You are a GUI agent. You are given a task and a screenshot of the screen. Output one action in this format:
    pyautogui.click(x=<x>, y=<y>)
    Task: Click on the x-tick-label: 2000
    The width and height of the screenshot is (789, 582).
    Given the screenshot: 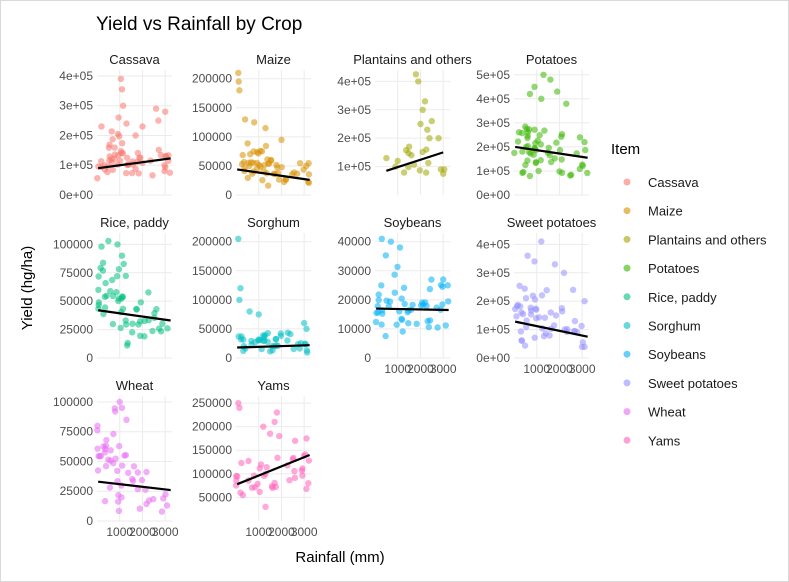 What is the action you would take?
    pyautogui.click(x=559, y=369)
    